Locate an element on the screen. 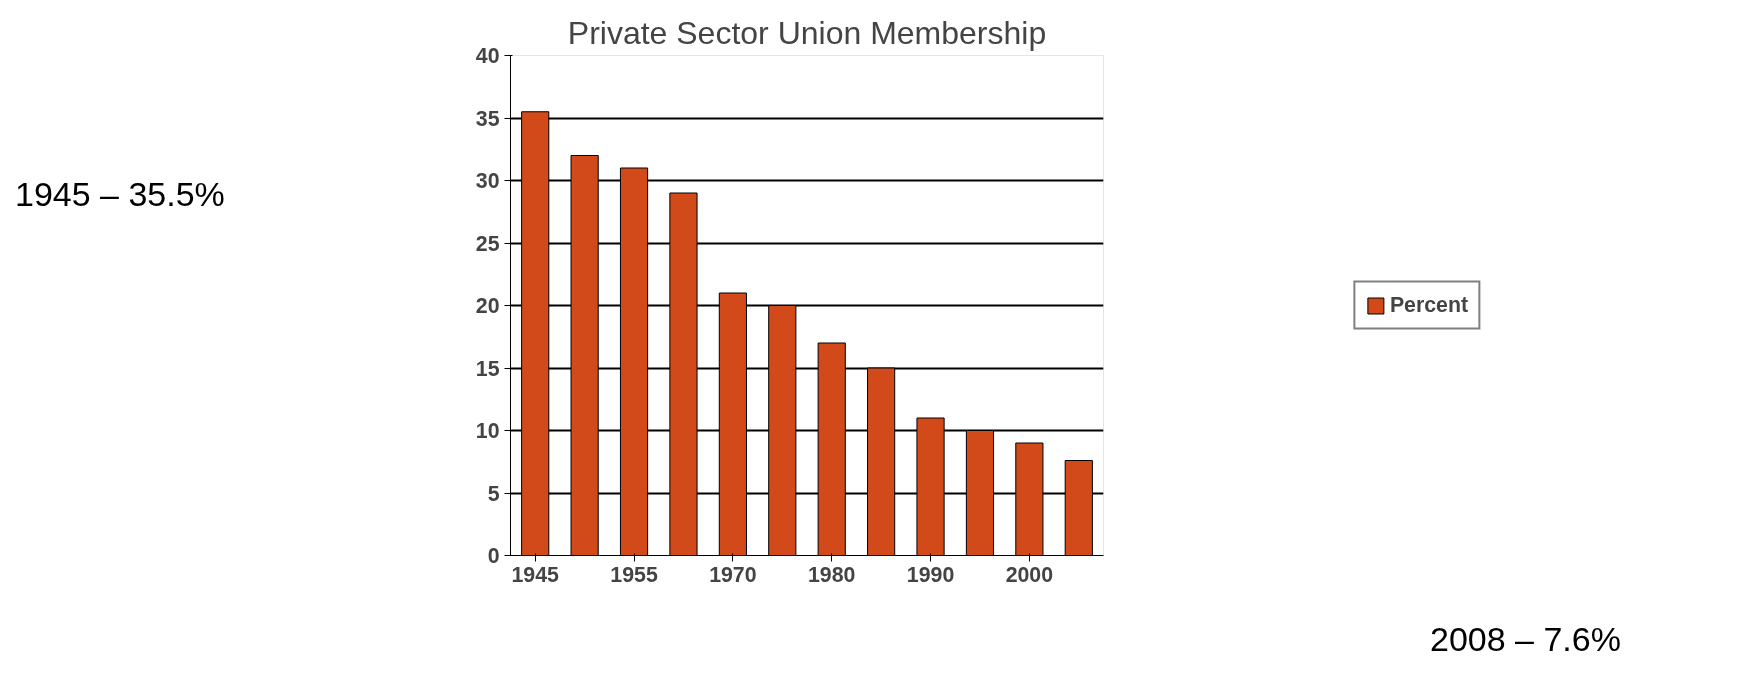 Image resolution: width=1745 pixels, height=685 pixels. y-tick-label: 35 is located at coordinates (487, 118).